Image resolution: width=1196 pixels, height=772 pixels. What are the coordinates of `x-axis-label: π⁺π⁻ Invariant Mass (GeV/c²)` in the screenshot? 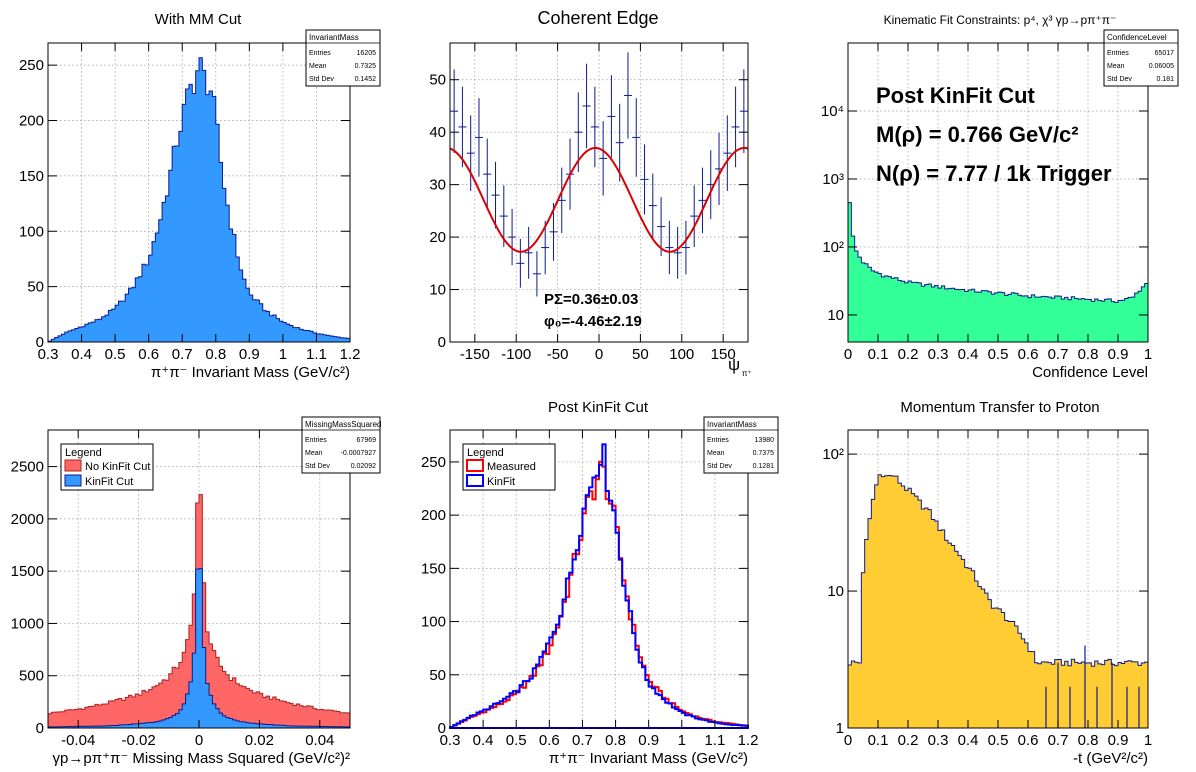 It's located at (648, 758).